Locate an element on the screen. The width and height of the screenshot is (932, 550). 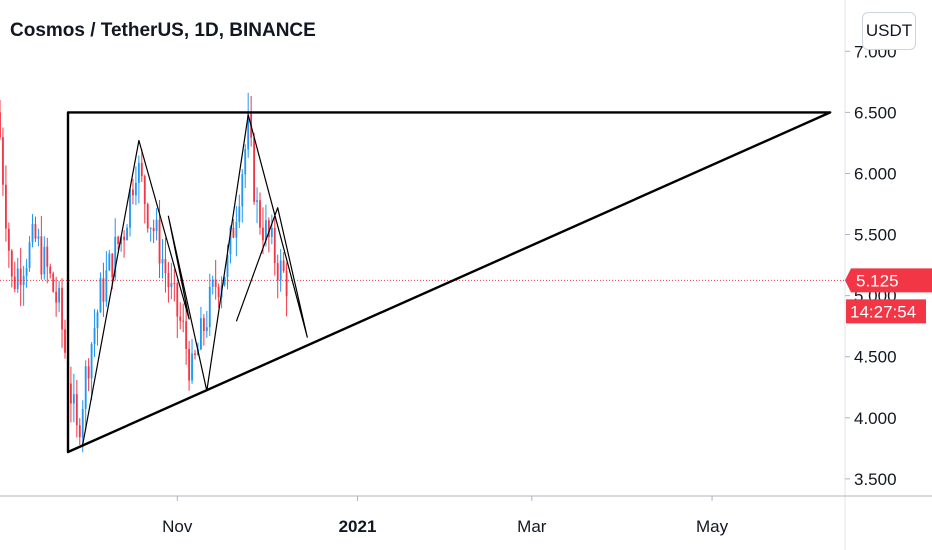
price-tick-label: 6.500 is located at coordinates (875, 112).